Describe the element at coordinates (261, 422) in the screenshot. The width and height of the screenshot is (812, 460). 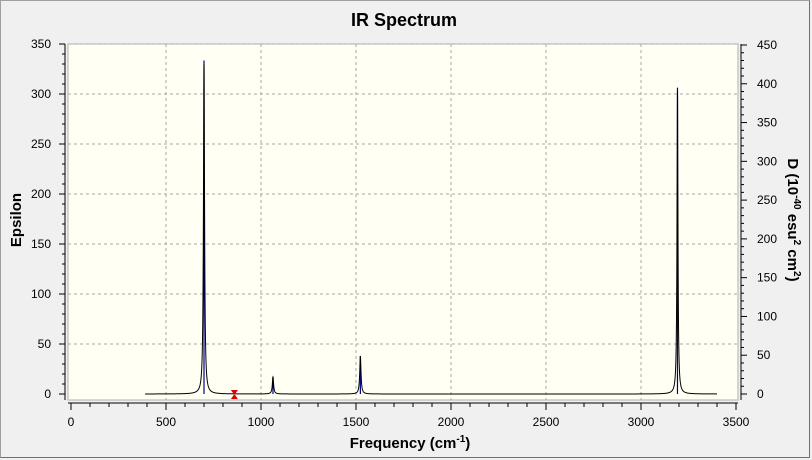
I see `x-tick-label: 1000` at that location.